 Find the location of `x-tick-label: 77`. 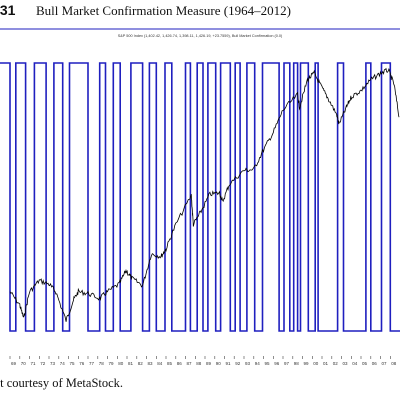

x-tick-label: 77 is located at coordinates (92, 363).